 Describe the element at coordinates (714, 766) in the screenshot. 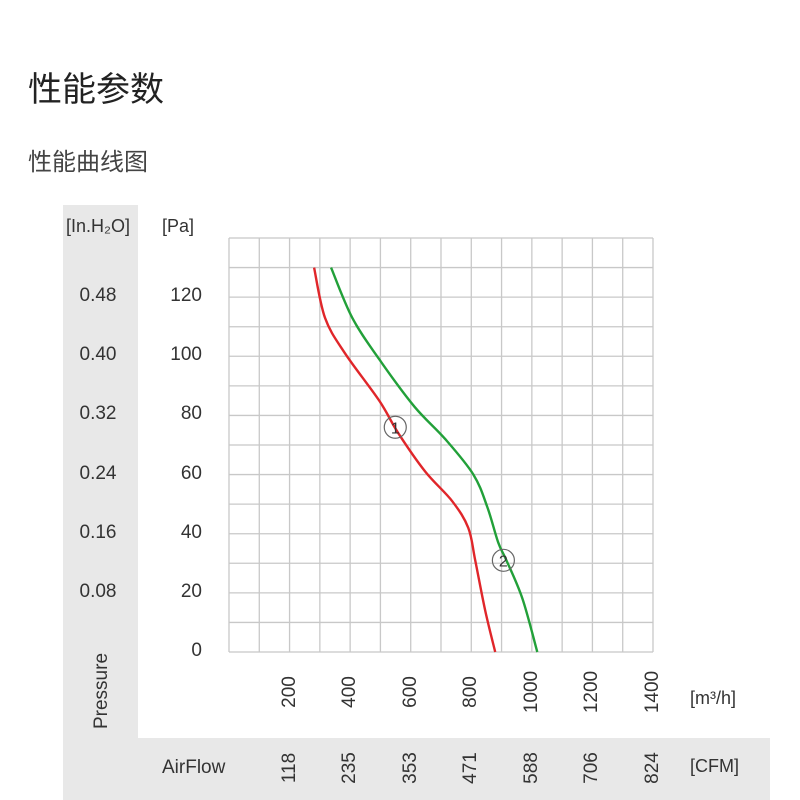

I see `x-unit-secondary: [CFM]` at that location.